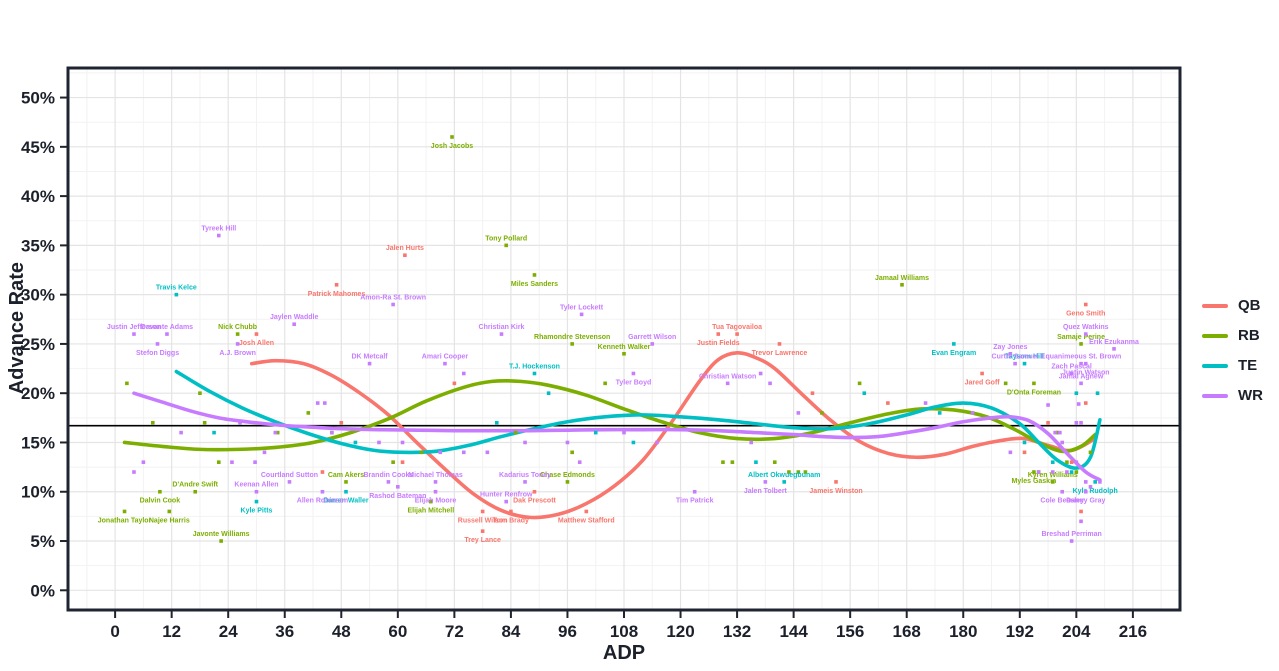 Image resolution: width=1279 pixels, height=671 pixels. Describe the element at coordinates (160, 501) in the screenshot. I see `player-label: Dalvin Cook` at that location.